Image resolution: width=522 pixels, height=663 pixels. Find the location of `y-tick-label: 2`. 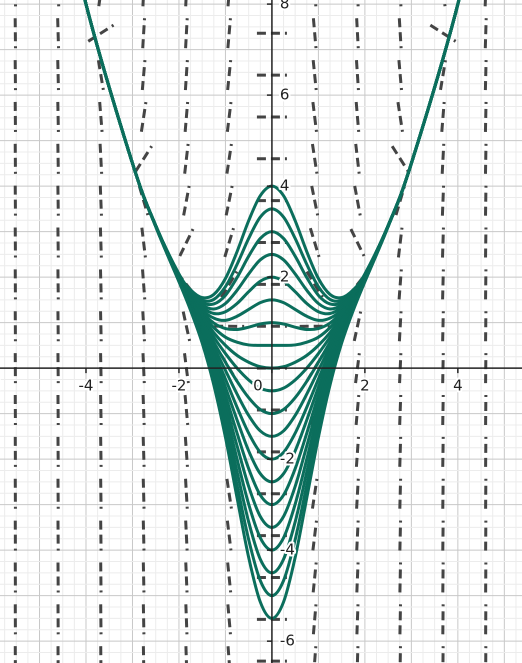

y-tick-label: 2 is located at coordinates (285, 277).